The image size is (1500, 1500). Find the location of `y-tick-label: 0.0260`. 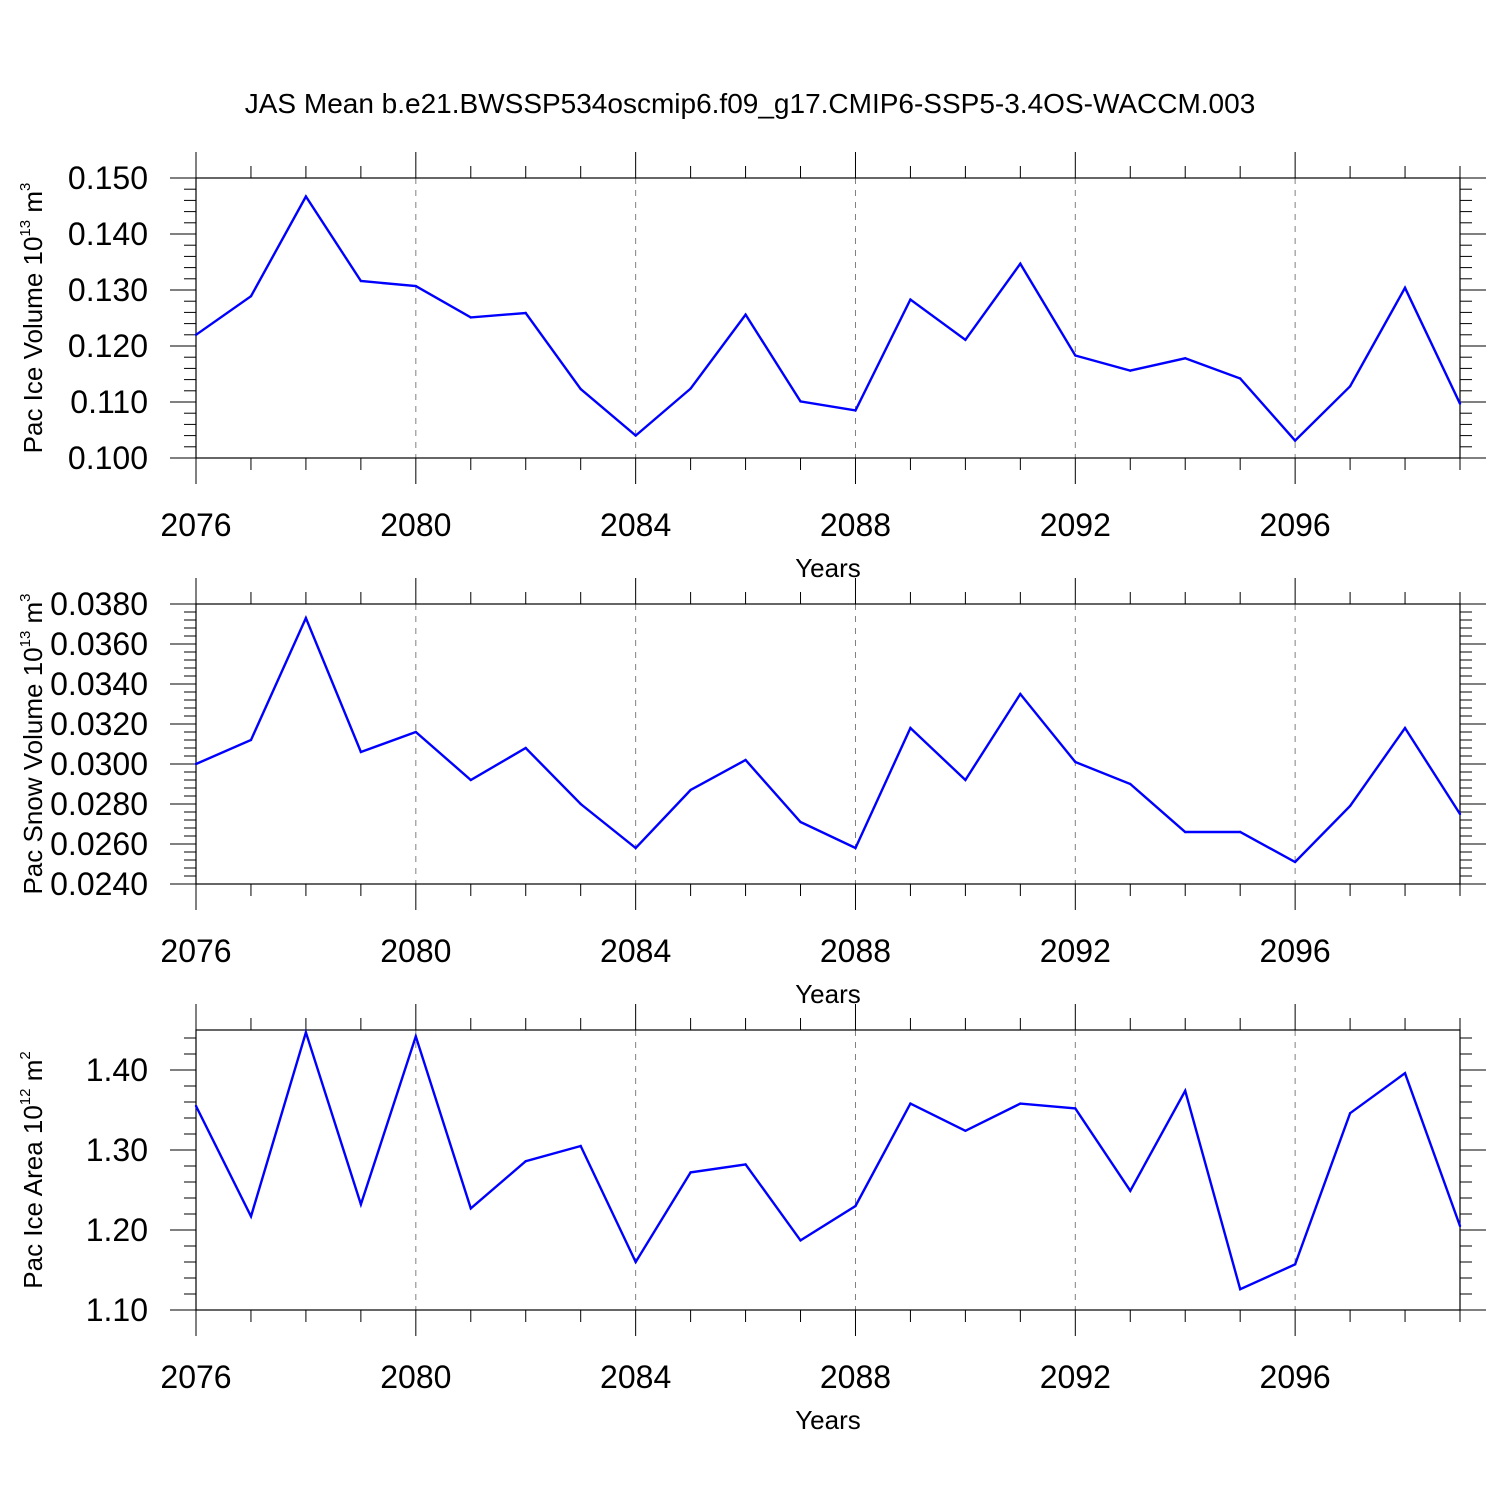

y-tick-label: 0.0260 is located at coordinates (99, 844).